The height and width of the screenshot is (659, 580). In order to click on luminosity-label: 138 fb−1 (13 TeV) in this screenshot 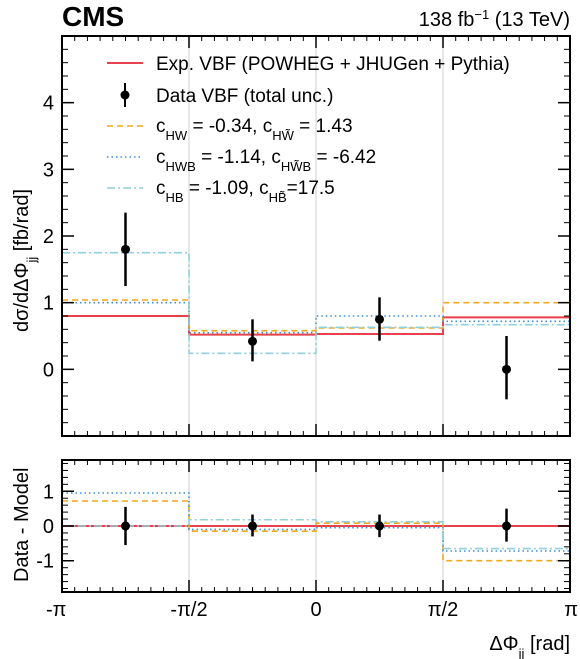, I will do `click(494, 19)`.